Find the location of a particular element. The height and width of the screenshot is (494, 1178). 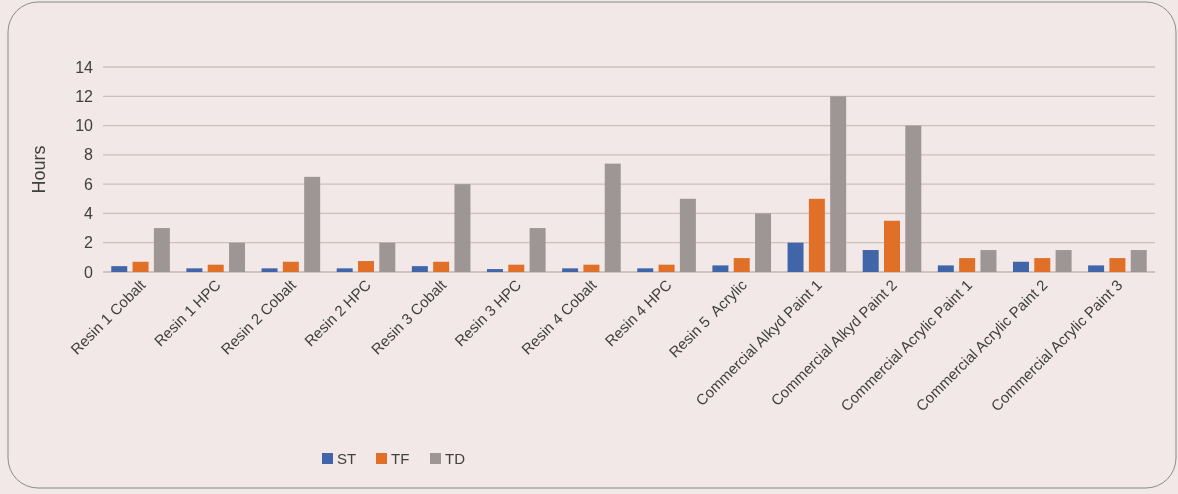

y-tick-label: 4 is located at coordinates (89, 214).